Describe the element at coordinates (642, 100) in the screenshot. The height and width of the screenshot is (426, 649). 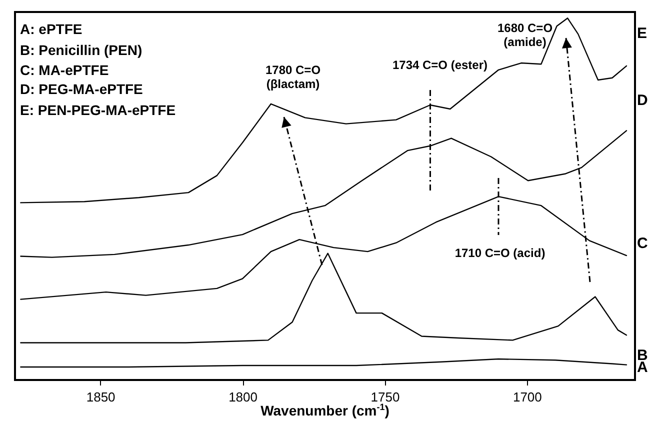
I see `series-label: D` at that location.